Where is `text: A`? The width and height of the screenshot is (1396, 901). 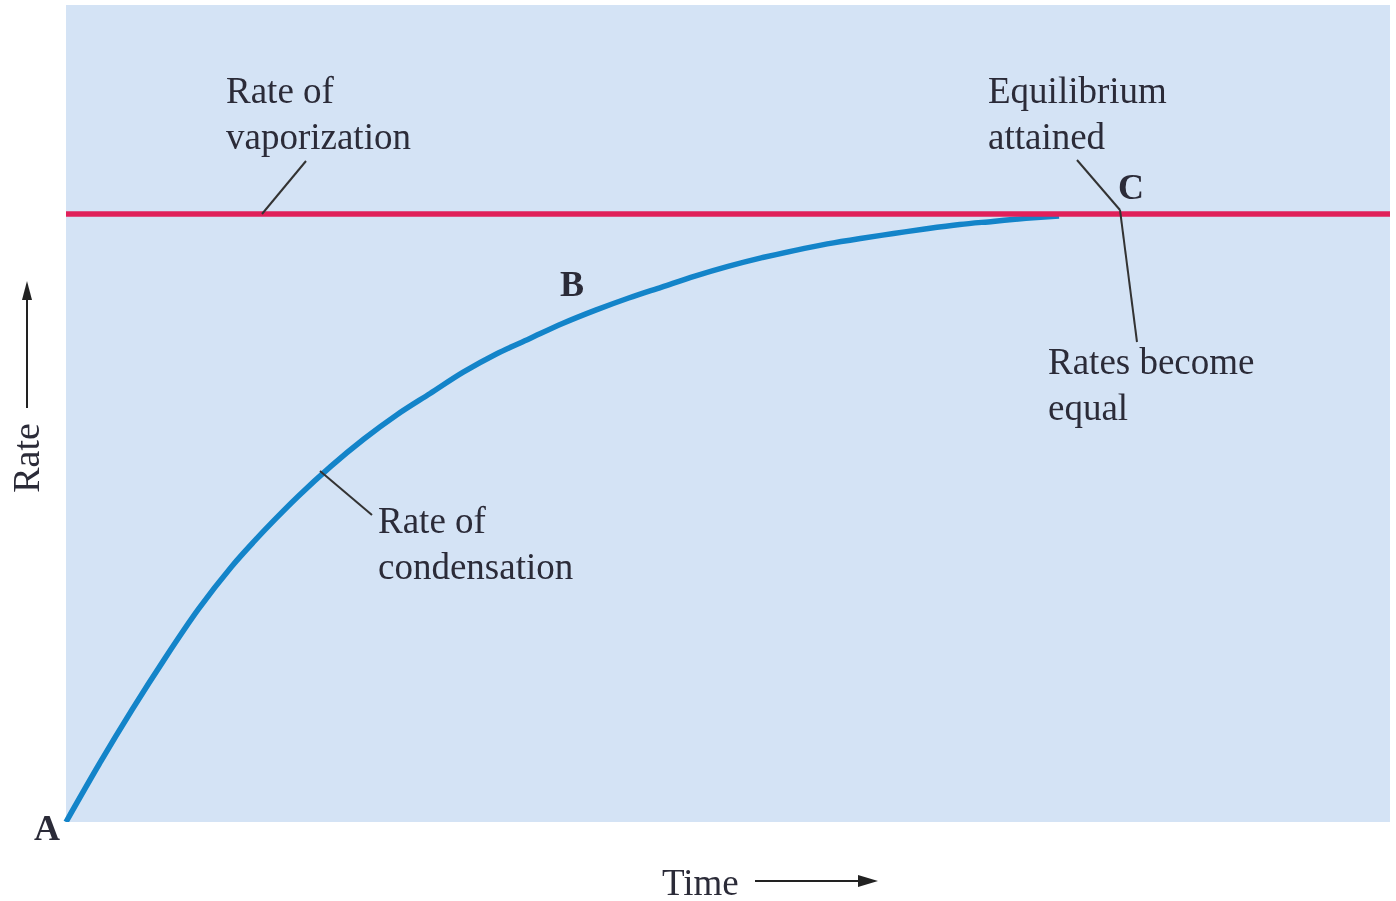
text: A is located at coordinates (47, 828).